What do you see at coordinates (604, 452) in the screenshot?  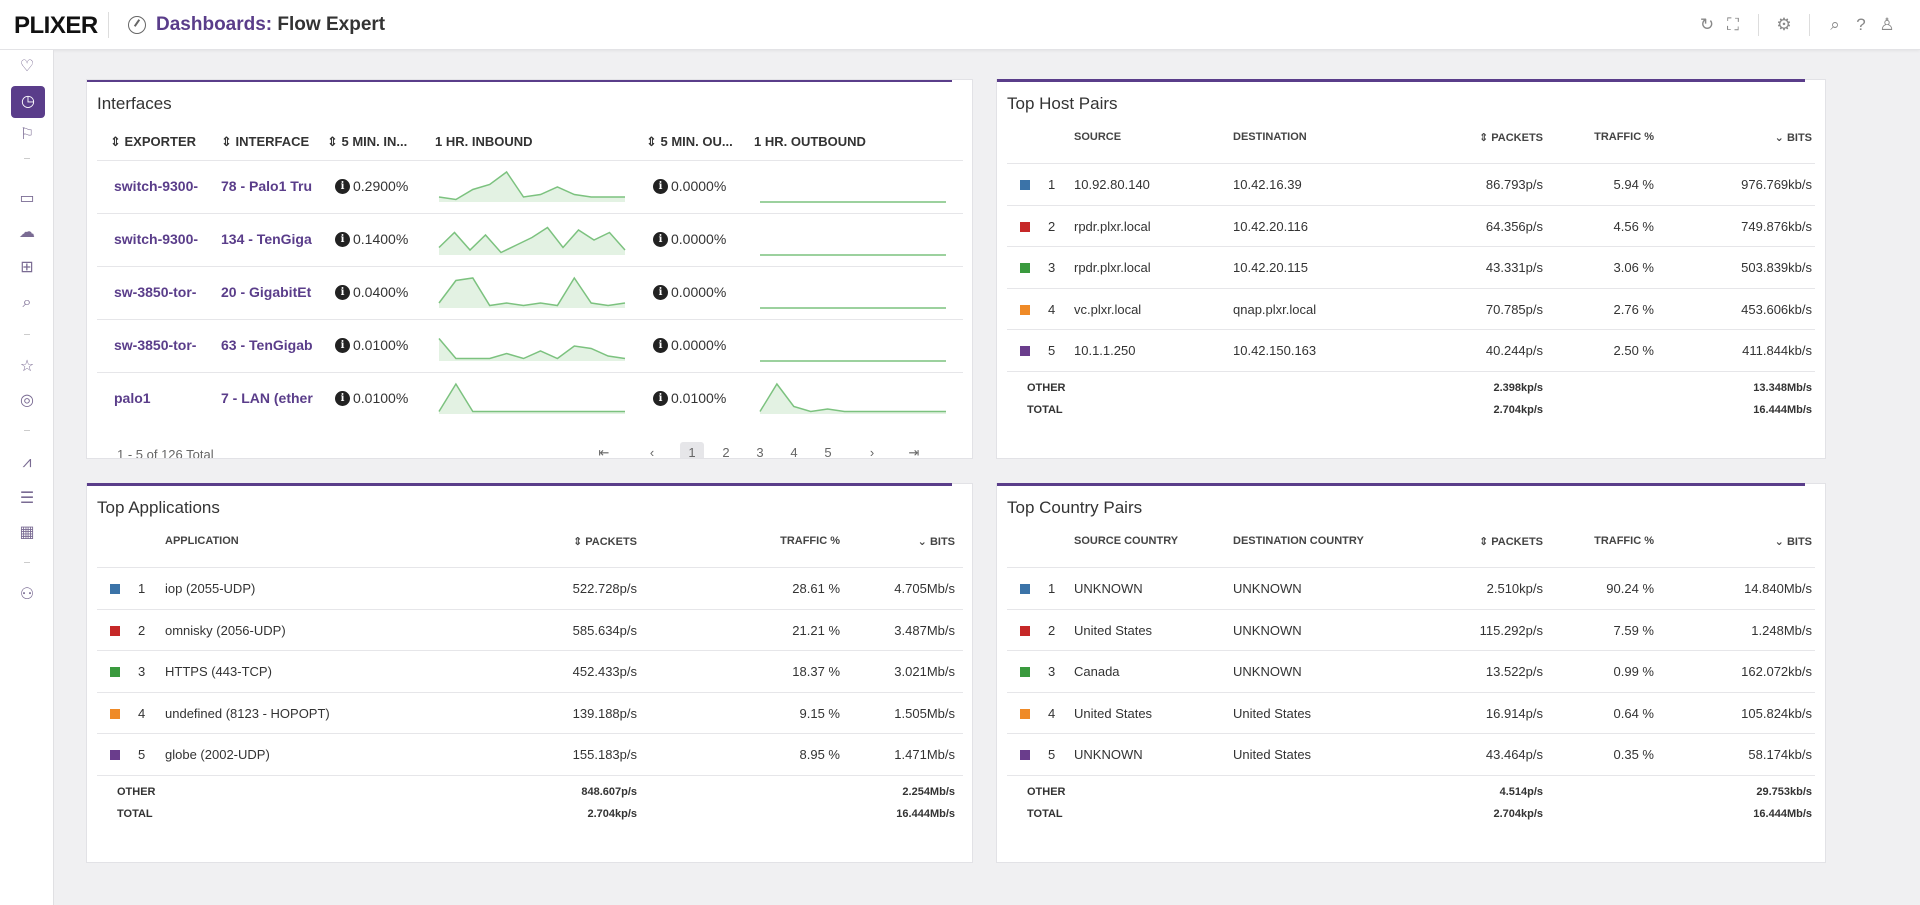 I see `first-page-icon: ⇤` at bounding box center [604, 452].